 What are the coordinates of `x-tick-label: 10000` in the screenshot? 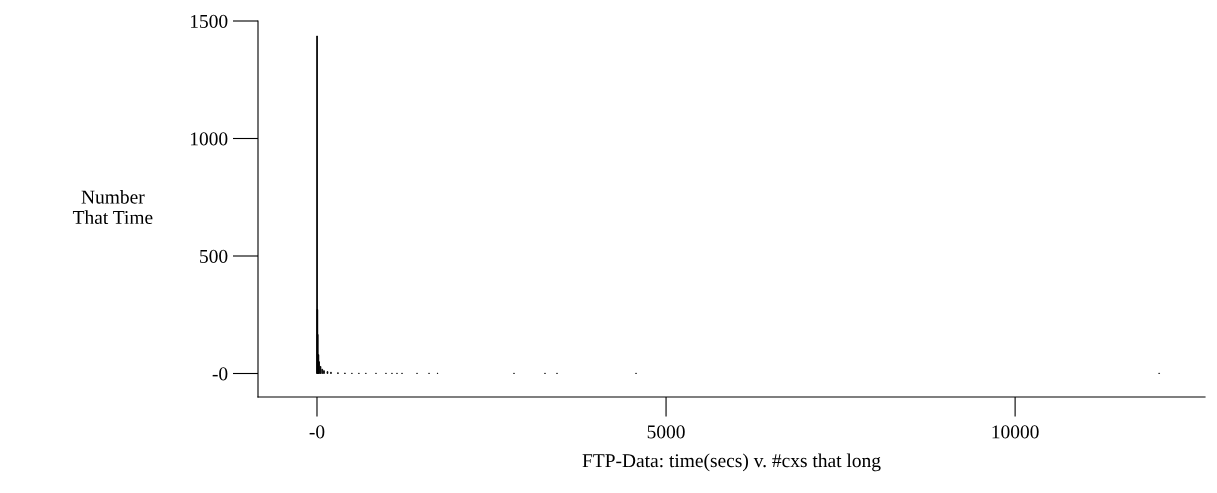 It's located at (1015, 432).